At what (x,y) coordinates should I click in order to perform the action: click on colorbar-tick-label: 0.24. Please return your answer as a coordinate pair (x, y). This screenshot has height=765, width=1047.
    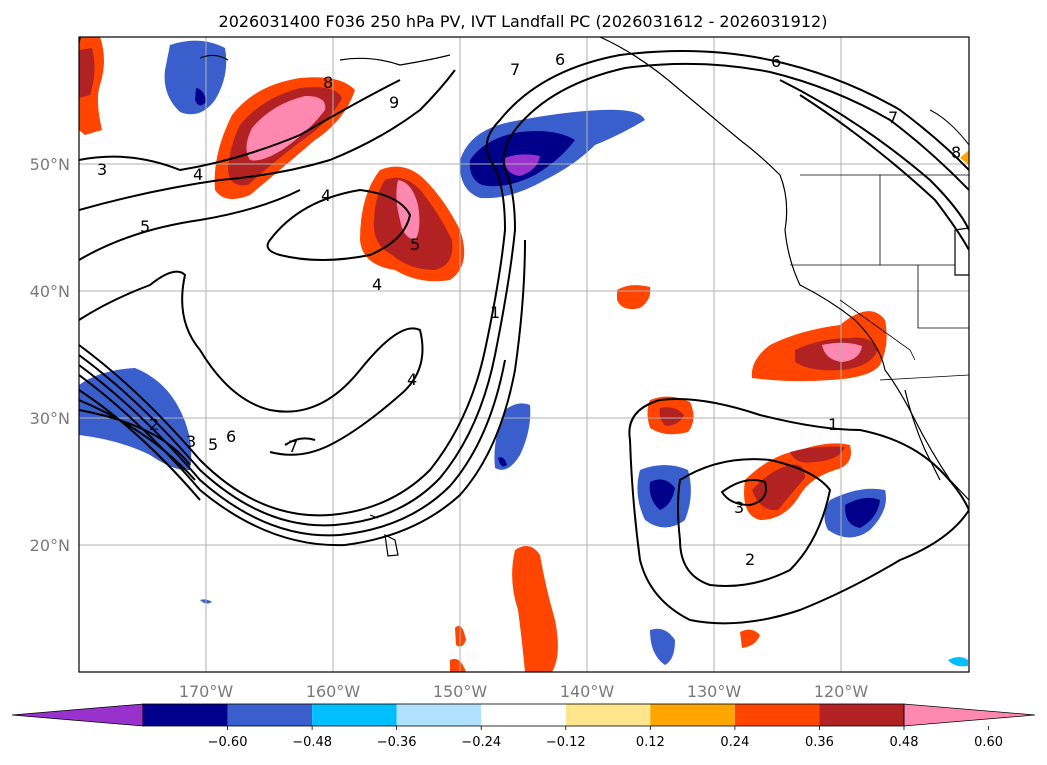
    Looking at the image, I should click on (734, 742).